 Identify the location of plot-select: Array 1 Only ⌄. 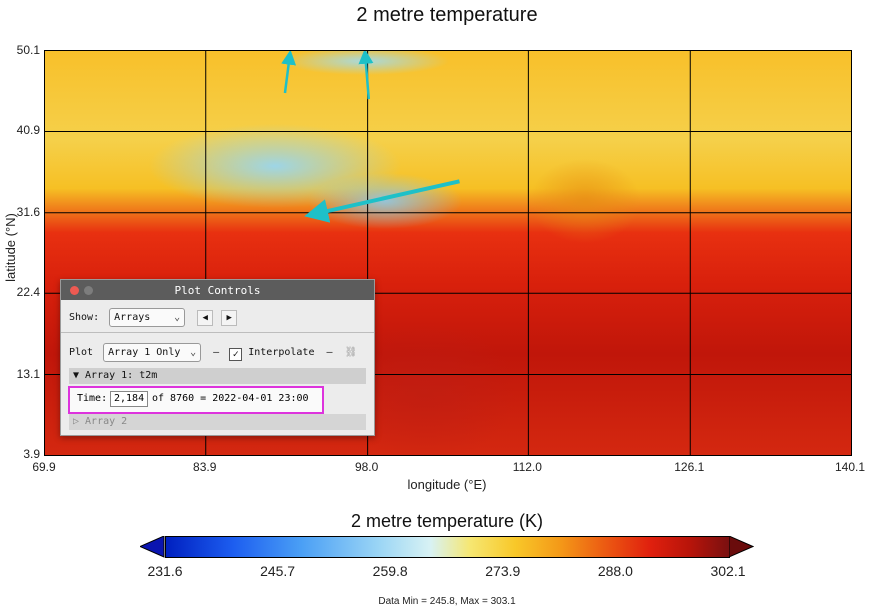
(152, 352).